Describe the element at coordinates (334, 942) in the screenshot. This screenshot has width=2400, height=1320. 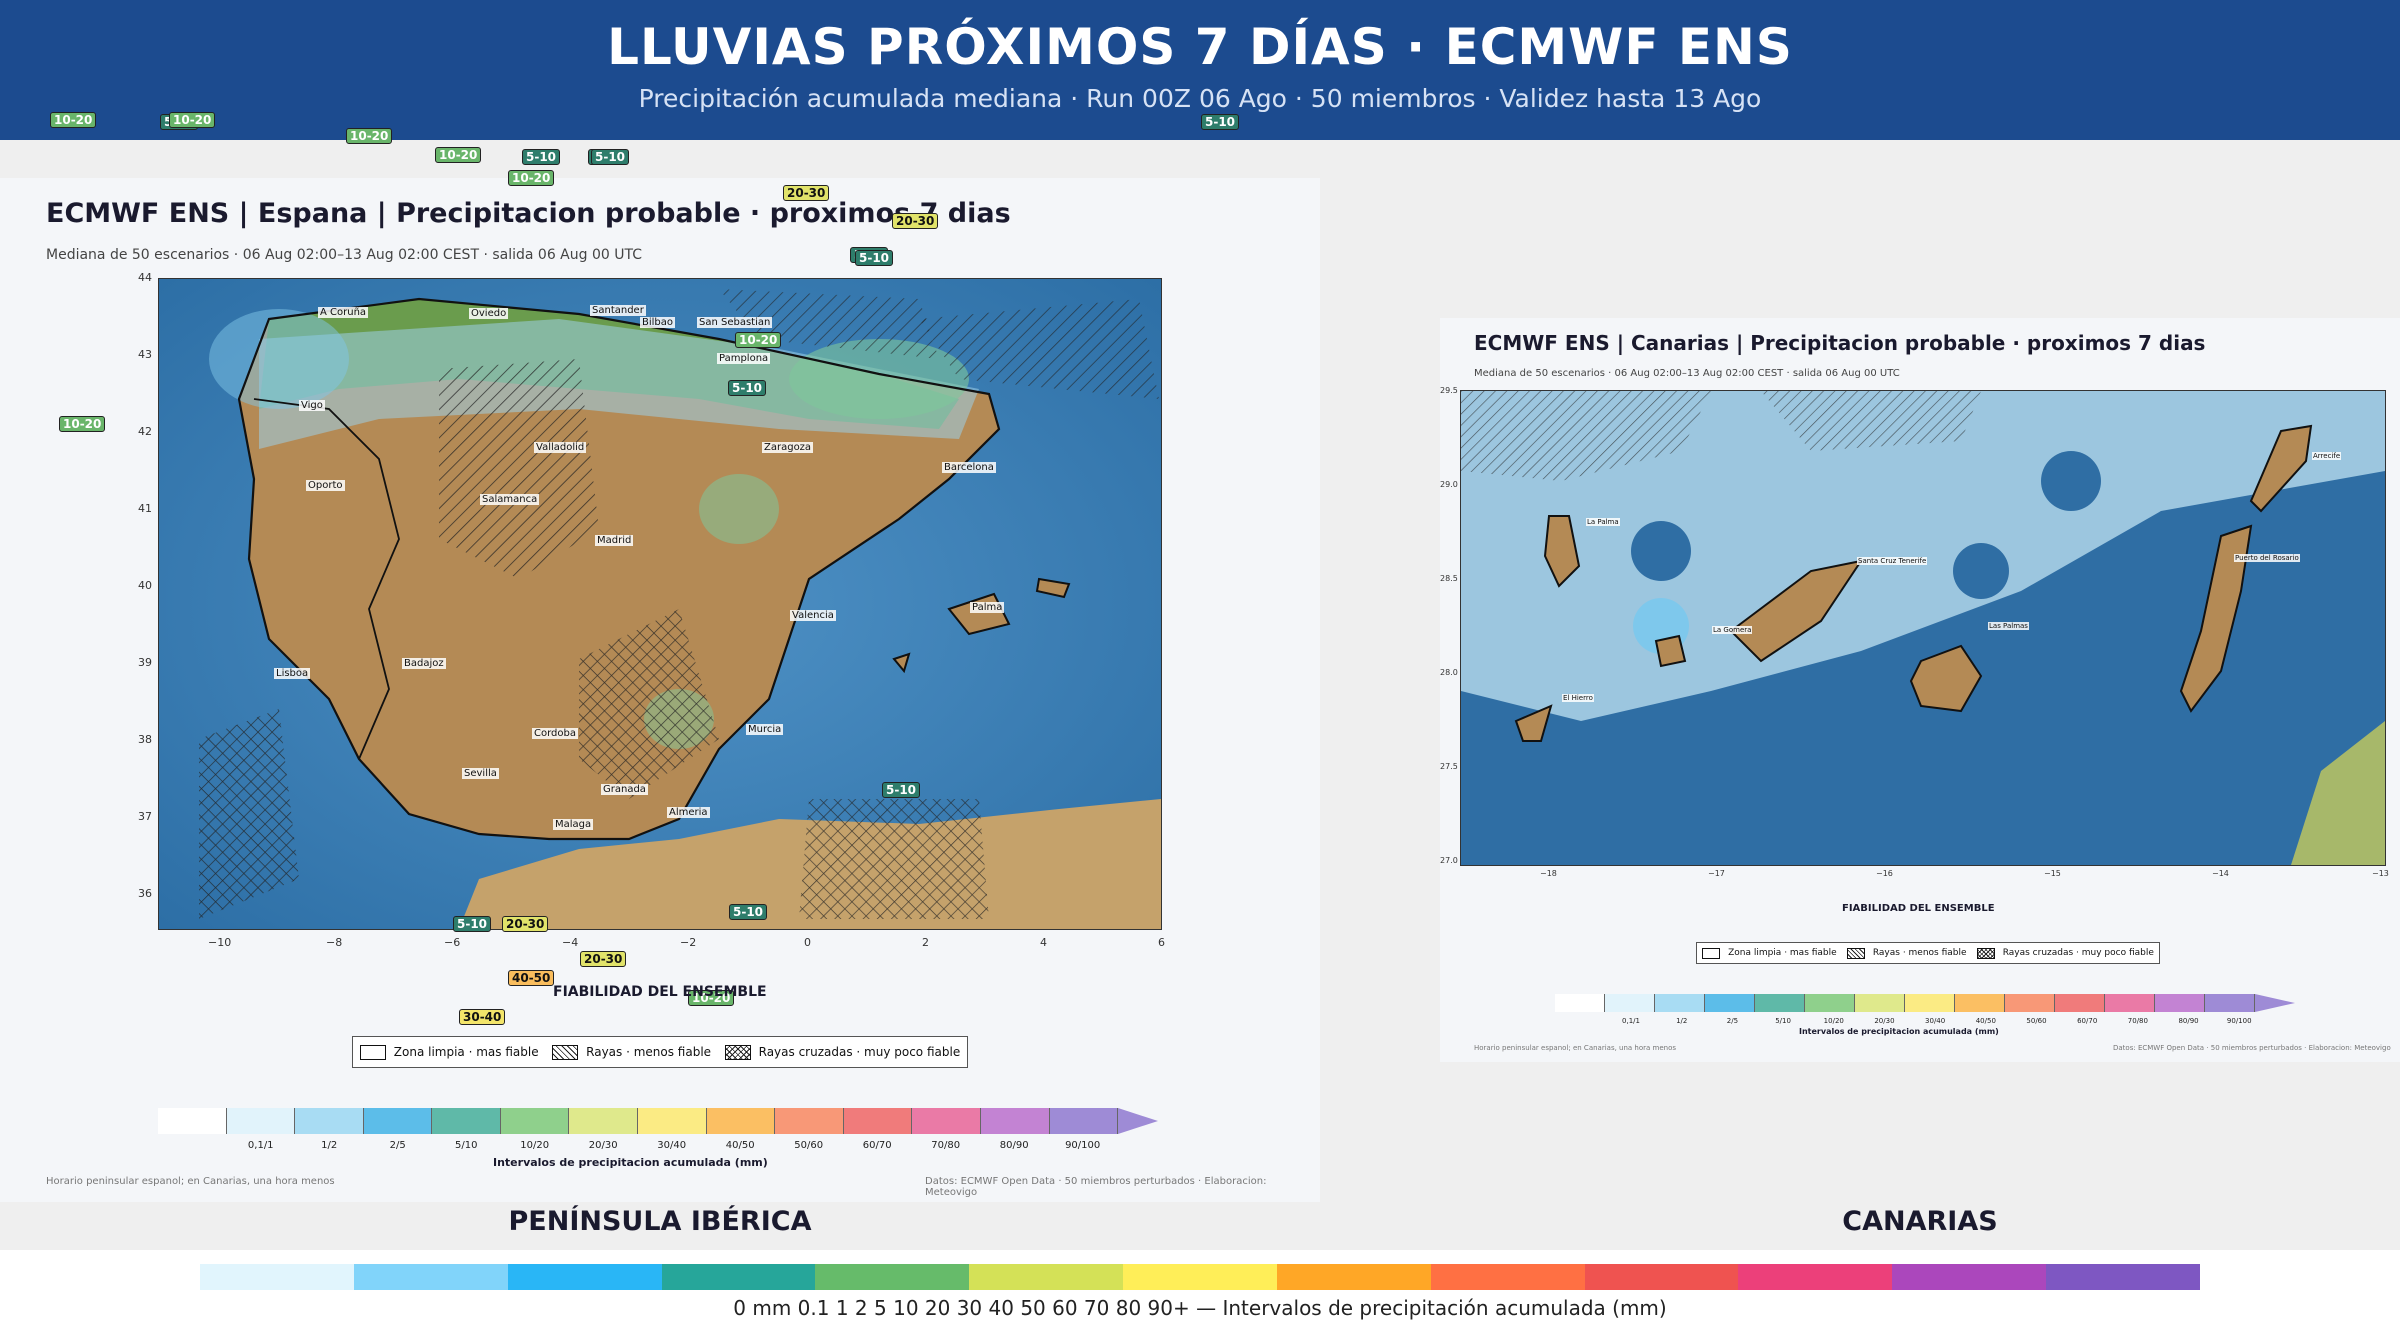
I see `lon-tick: −8` at that location.